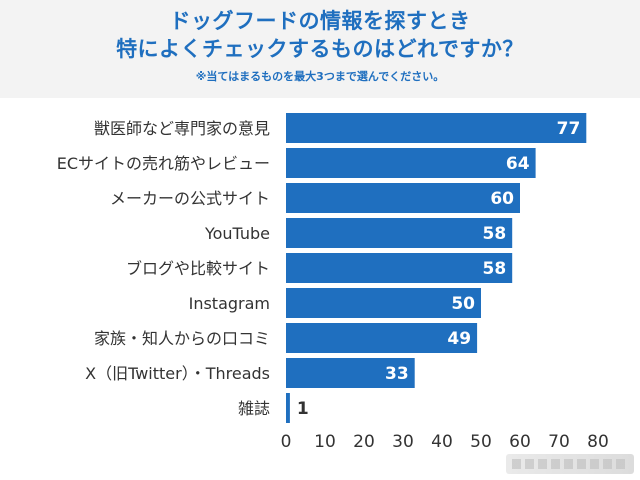 The image size is (640, 480). Describe the element at coordinates (198, 268) in the screenshot. I see `category-label: ブログや比較サイト` at that location.